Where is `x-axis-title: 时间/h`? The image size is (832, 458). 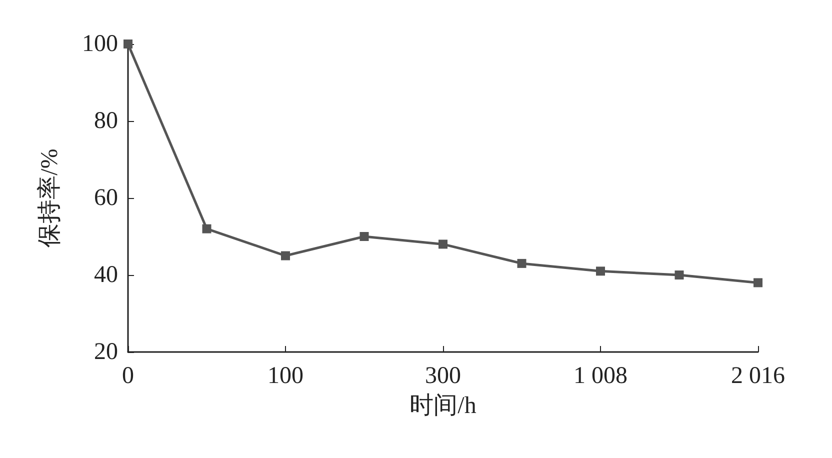 x-axis-title: 时间/h is located at coordinates (443, 406).